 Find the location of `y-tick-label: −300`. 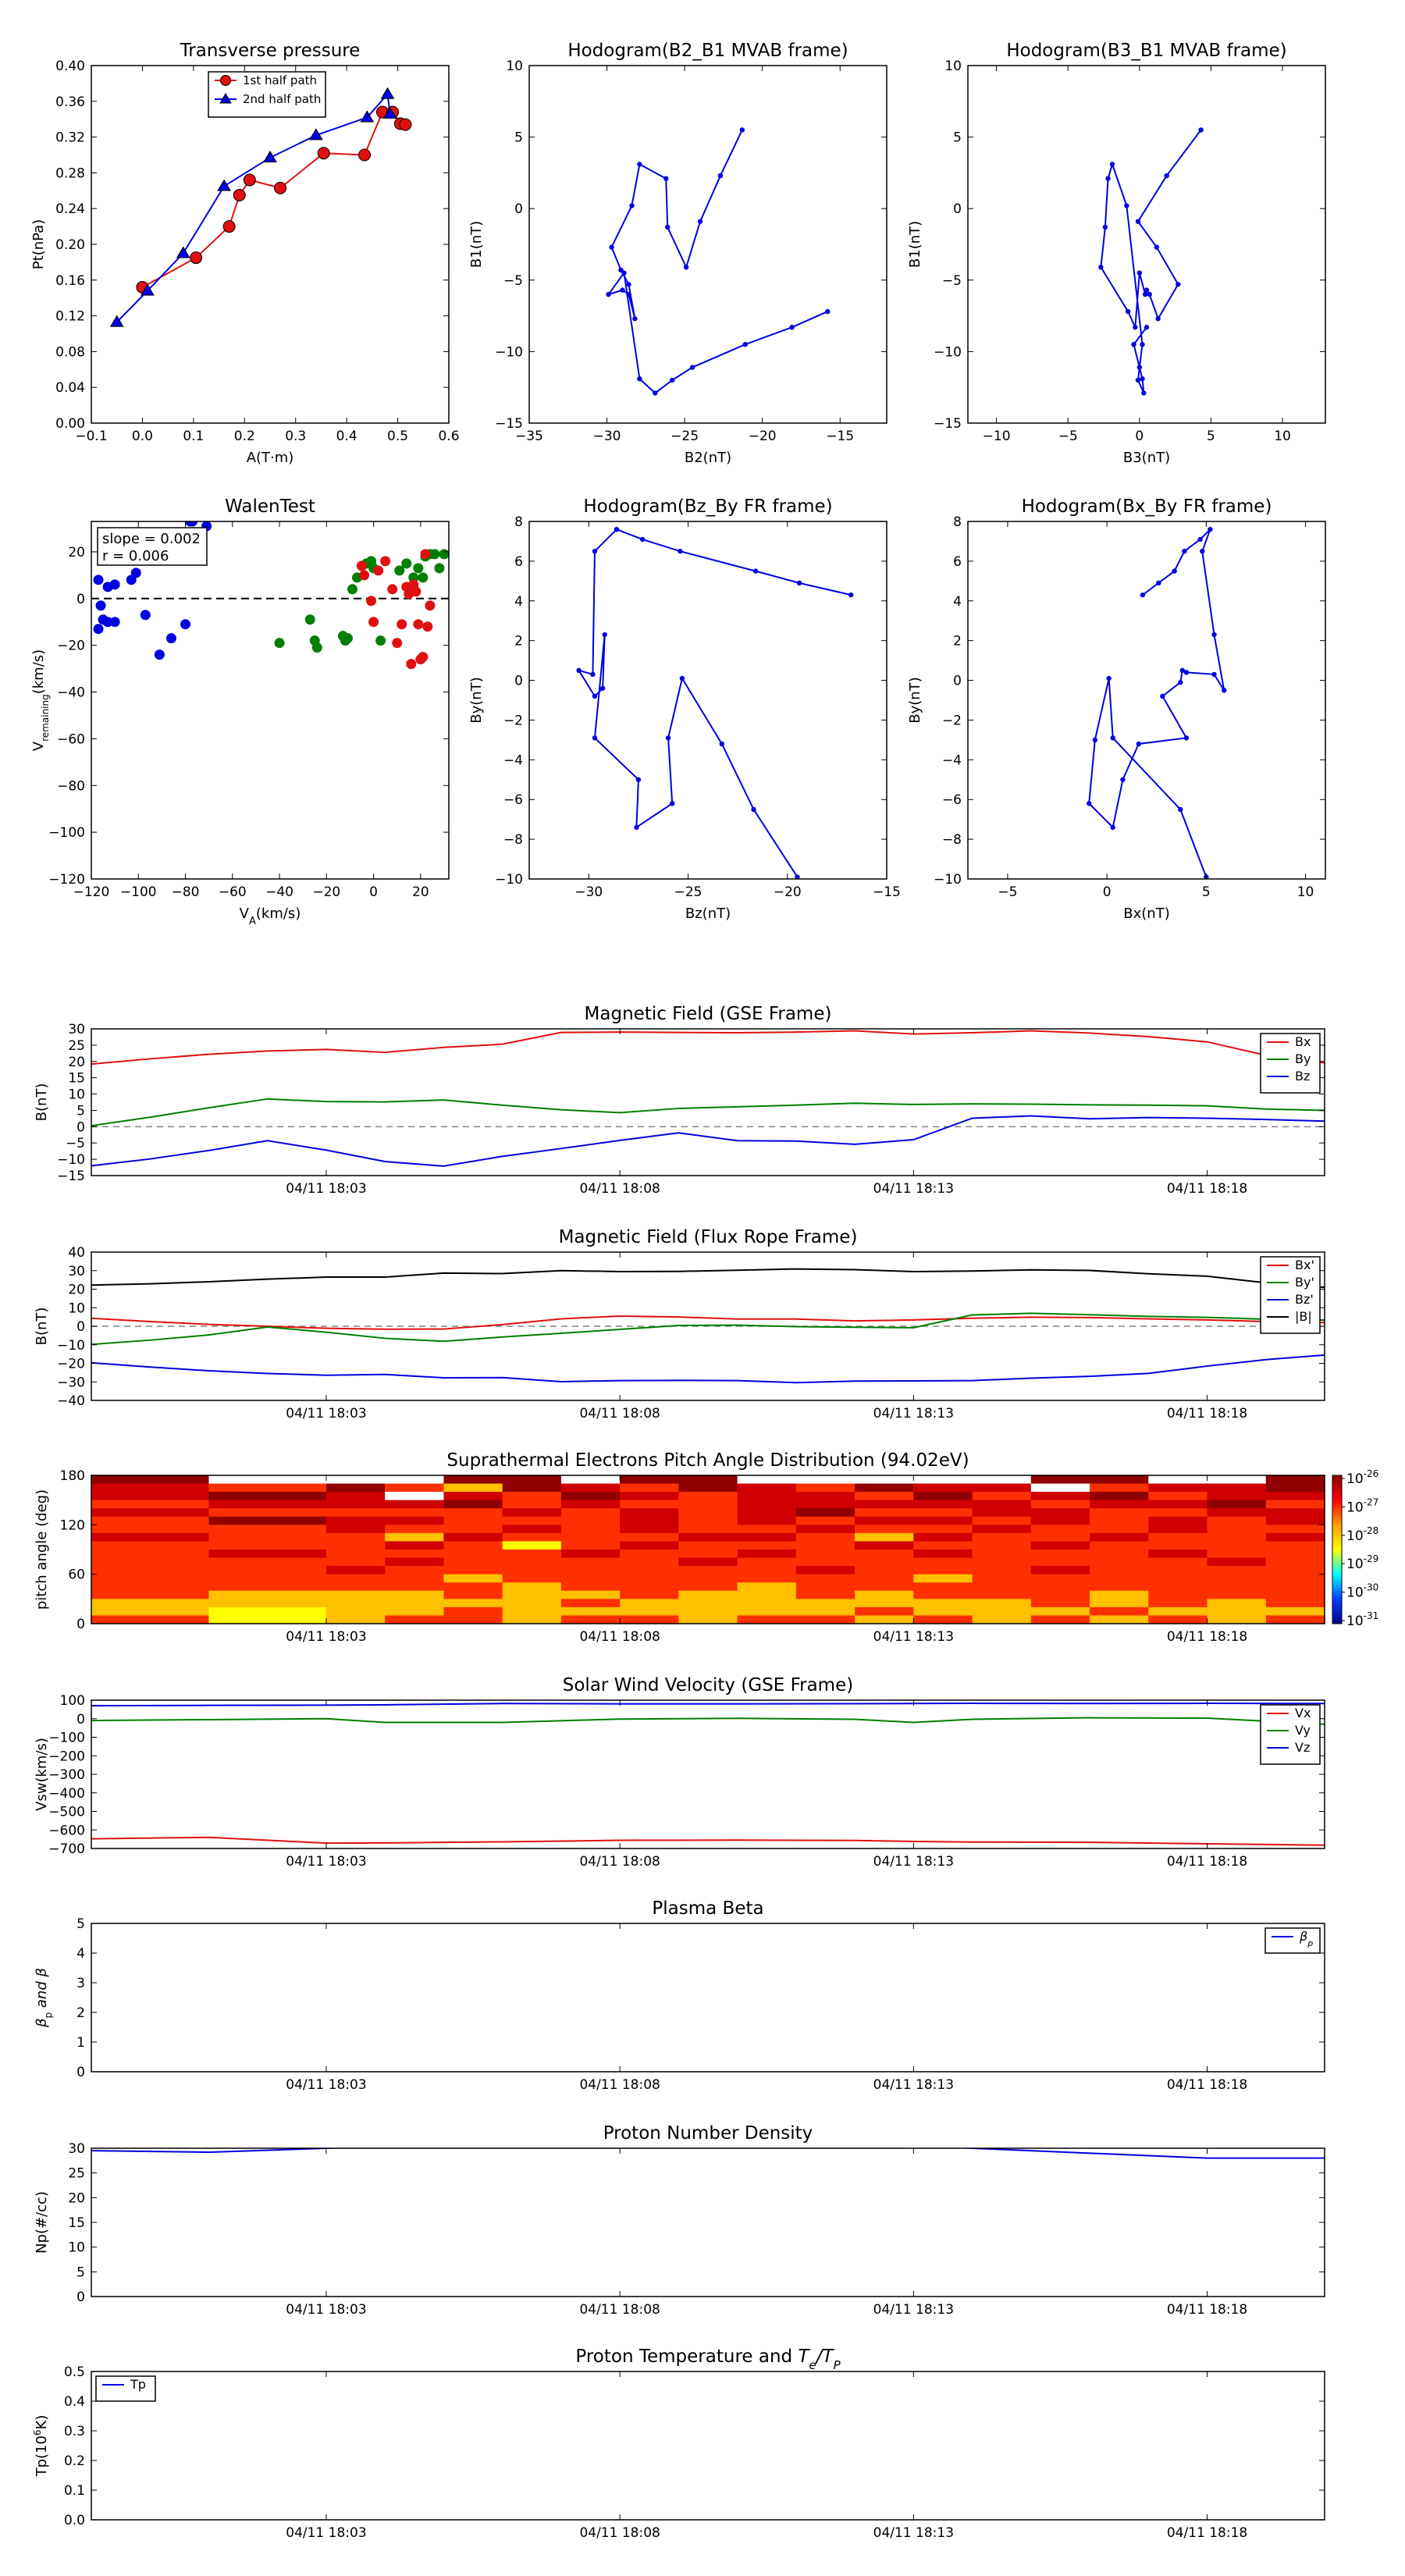

y-tick-label: −300 is located at coordinates (67, 1775).